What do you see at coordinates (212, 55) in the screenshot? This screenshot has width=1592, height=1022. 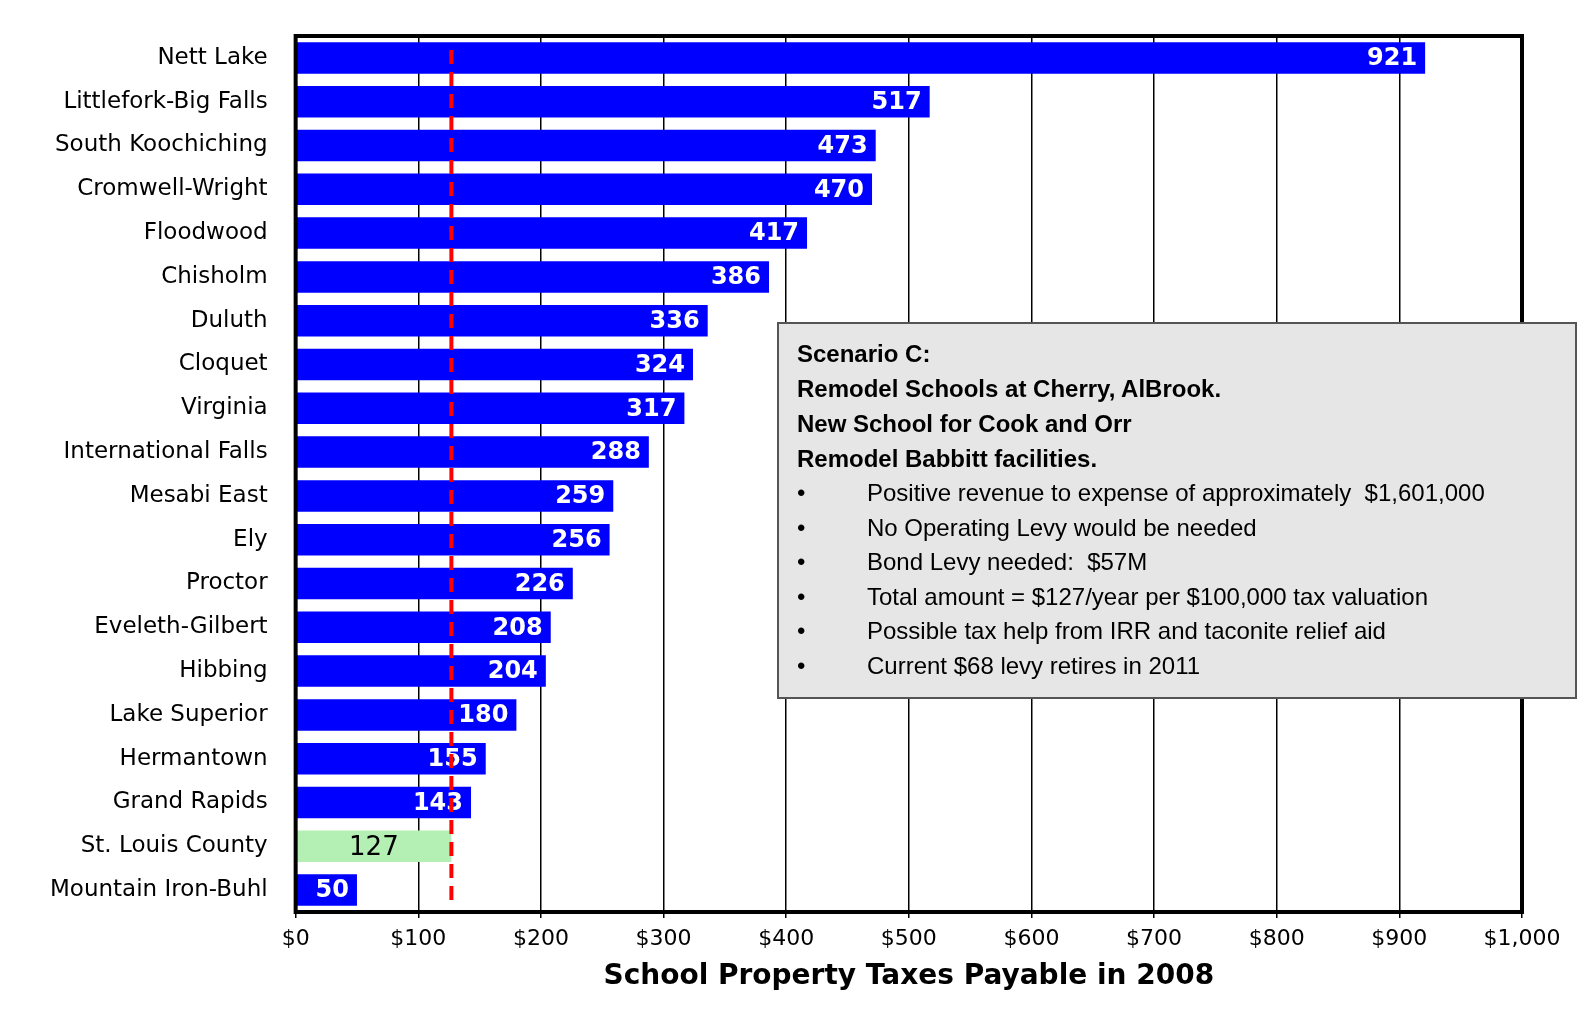 I see `y-tick-label: Nett Lake` at bounding box center [212, 55].